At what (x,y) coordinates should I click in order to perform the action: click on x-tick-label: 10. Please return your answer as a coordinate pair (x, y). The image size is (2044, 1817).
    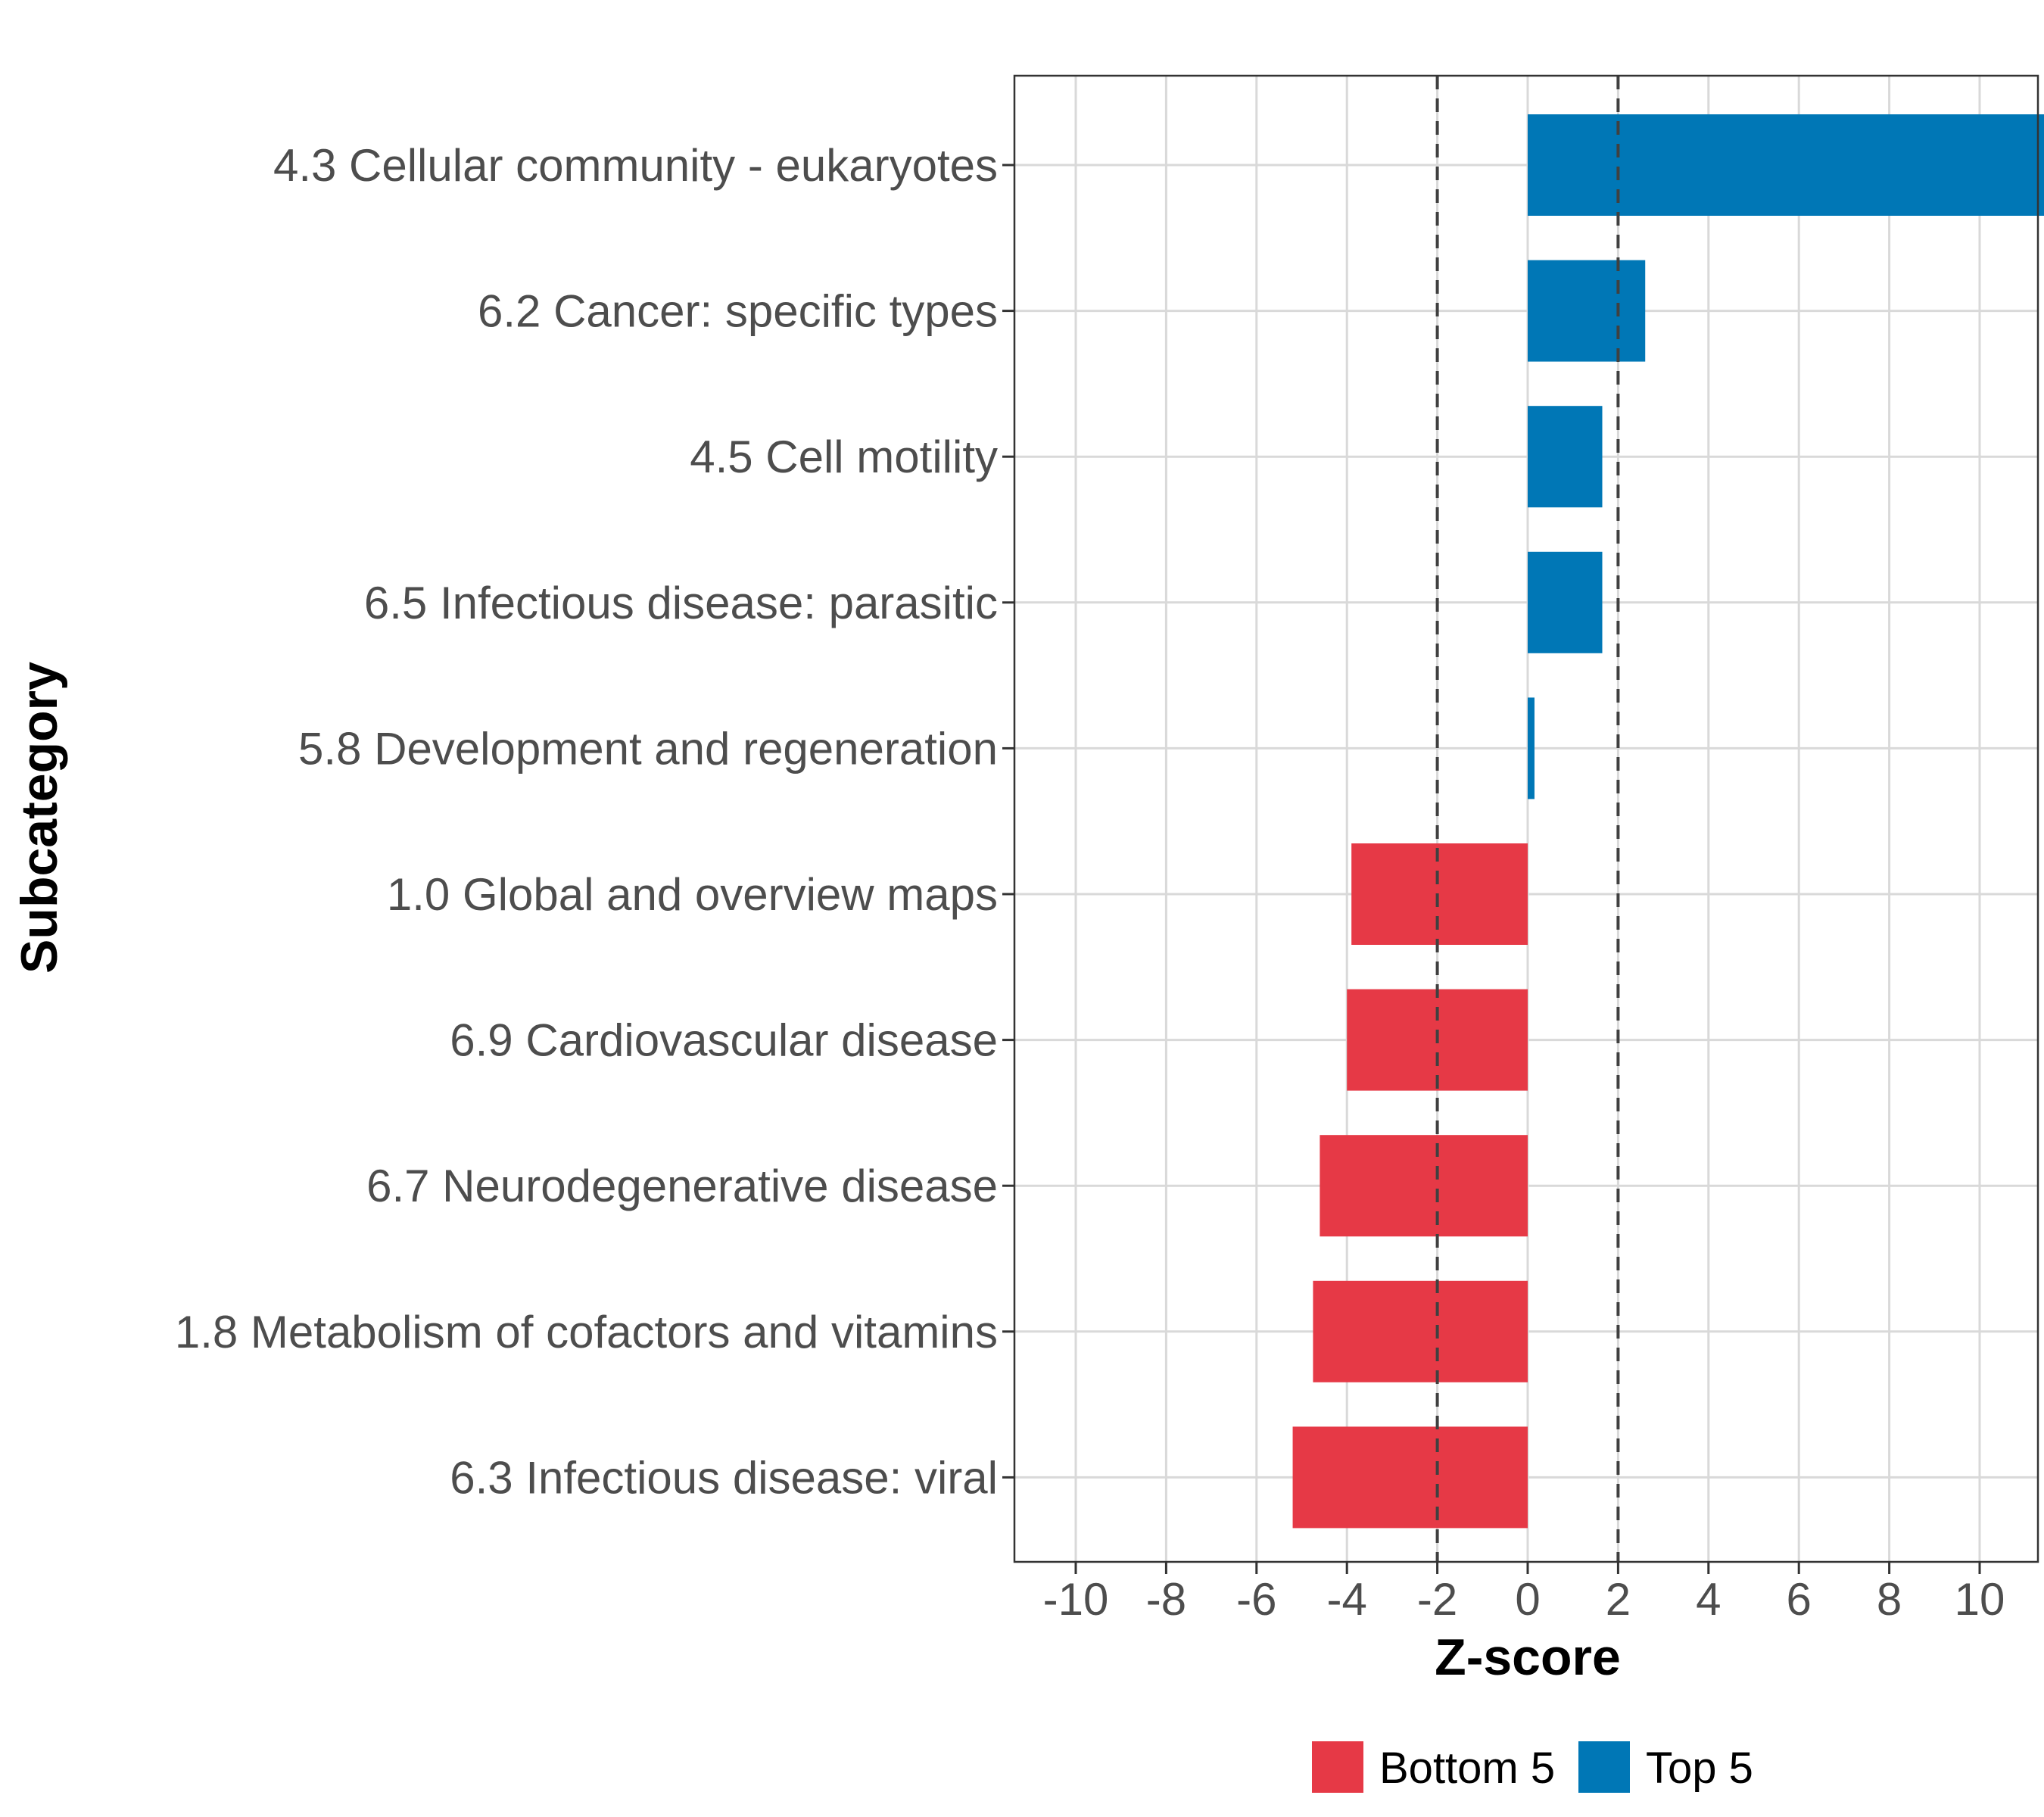
    Looking at the image, I should click on (1980, 1599).